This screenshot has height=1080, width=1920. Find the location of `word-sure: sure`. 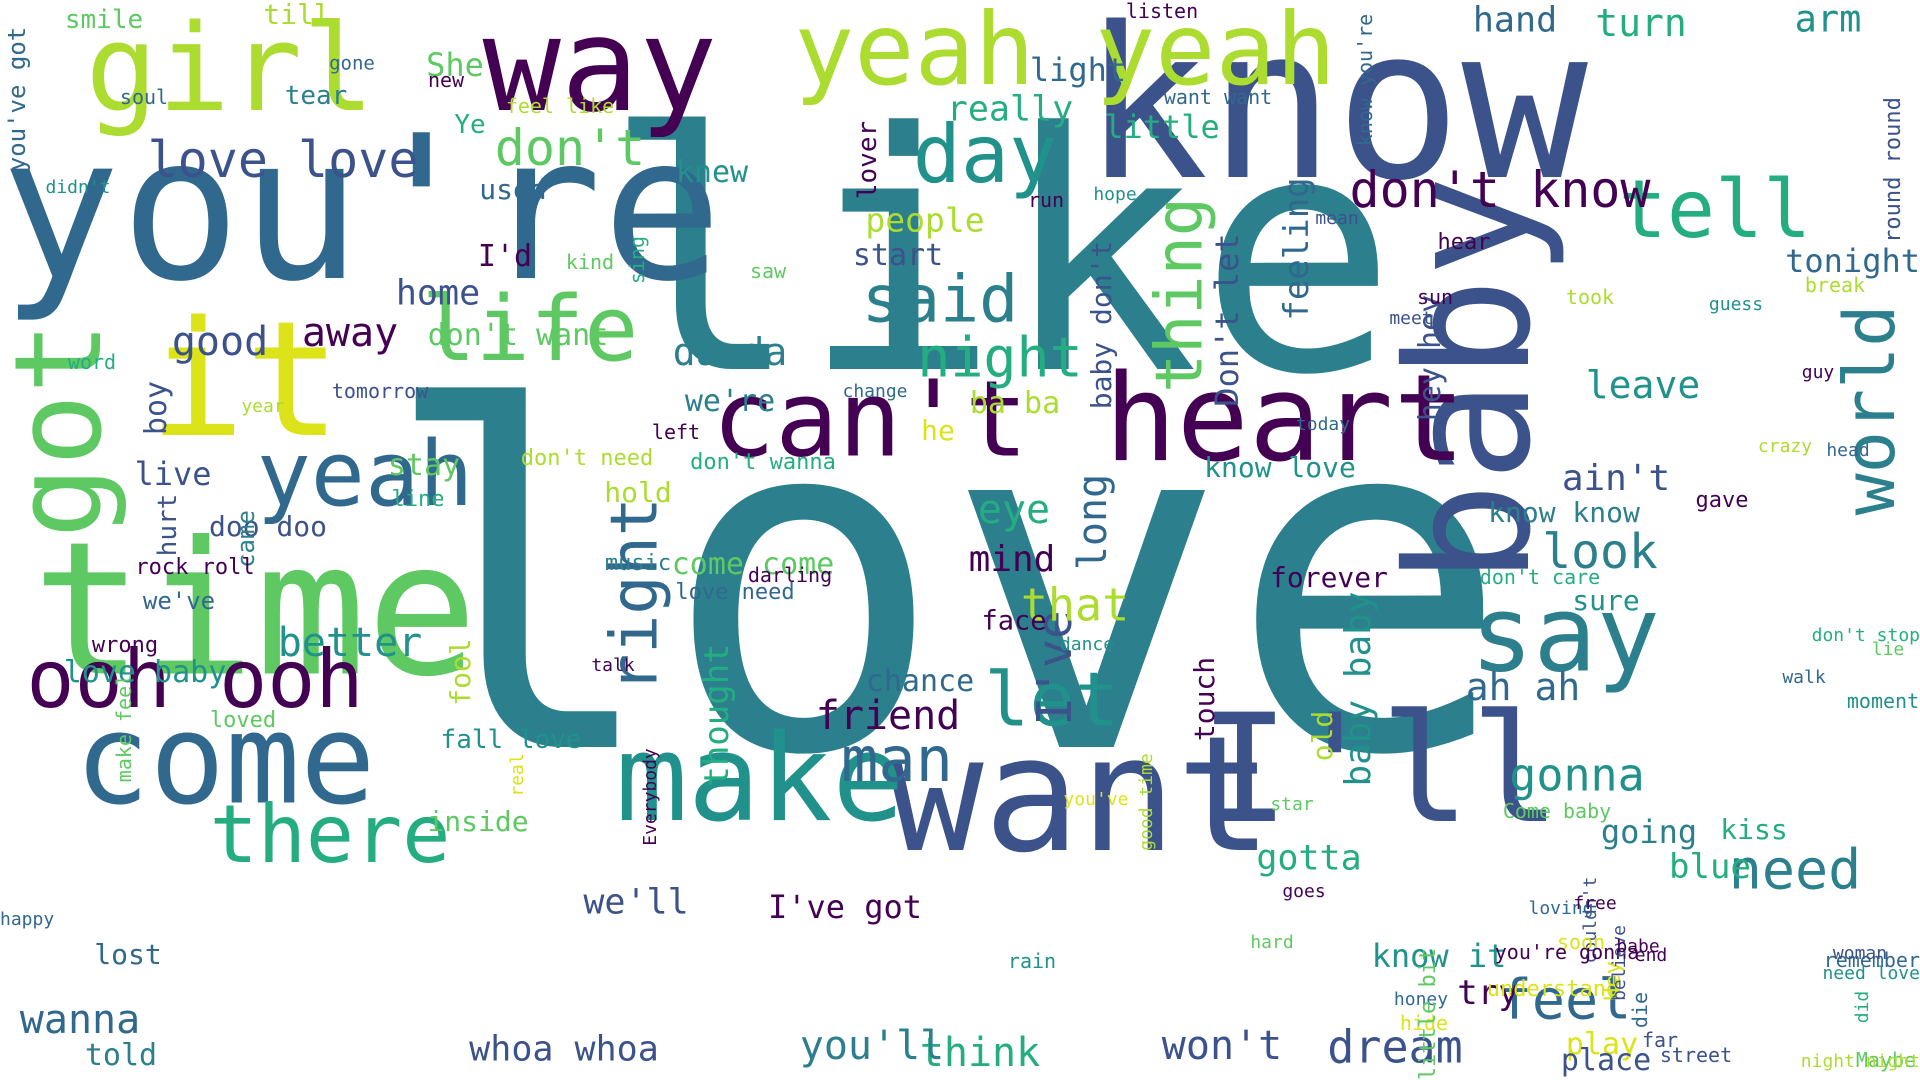

word-sure: sure is located at coordinates (1606, 600).